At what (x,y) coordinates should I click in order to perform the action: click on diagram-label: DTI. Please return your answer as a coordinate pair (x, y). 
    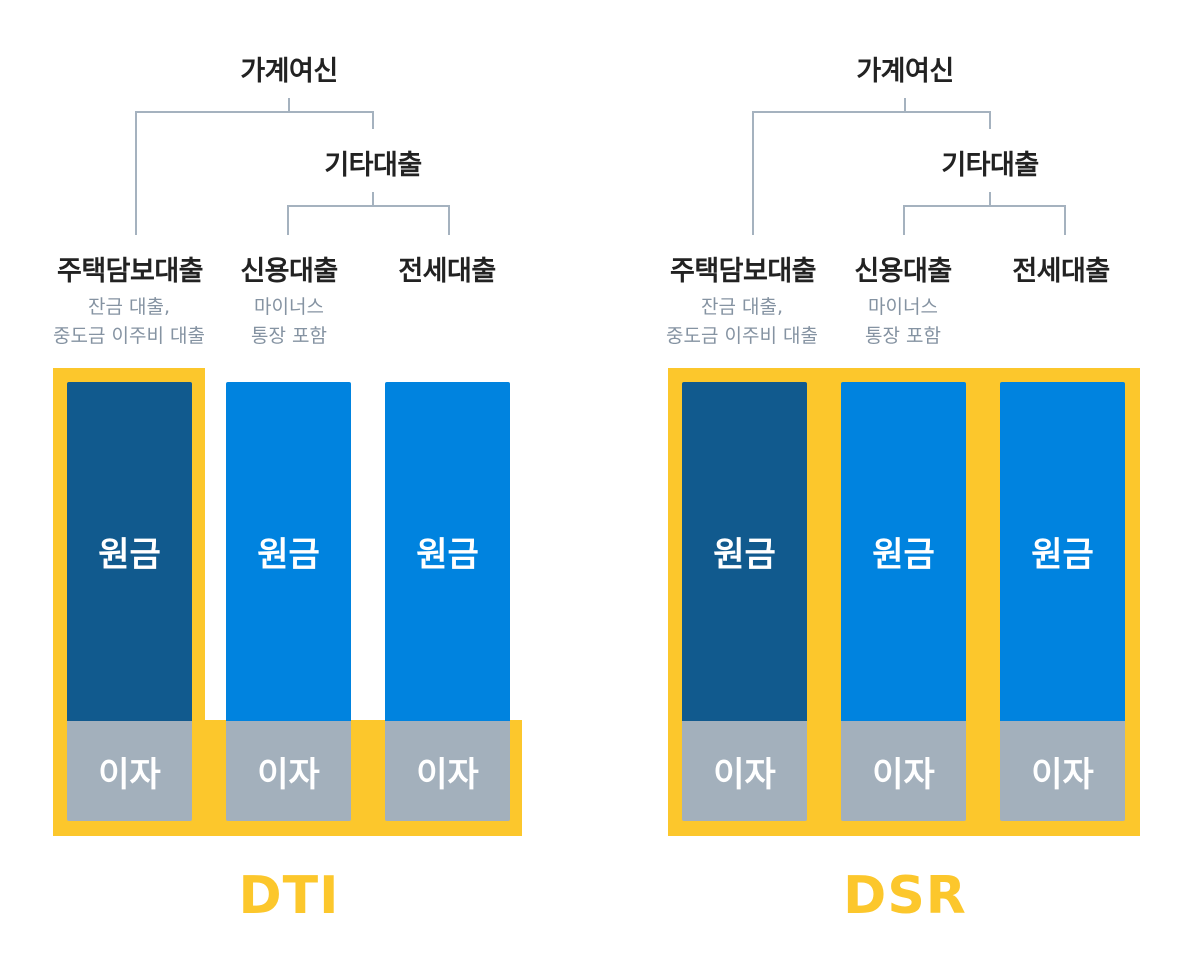
    Looking at the image, I should click on (289, 896).